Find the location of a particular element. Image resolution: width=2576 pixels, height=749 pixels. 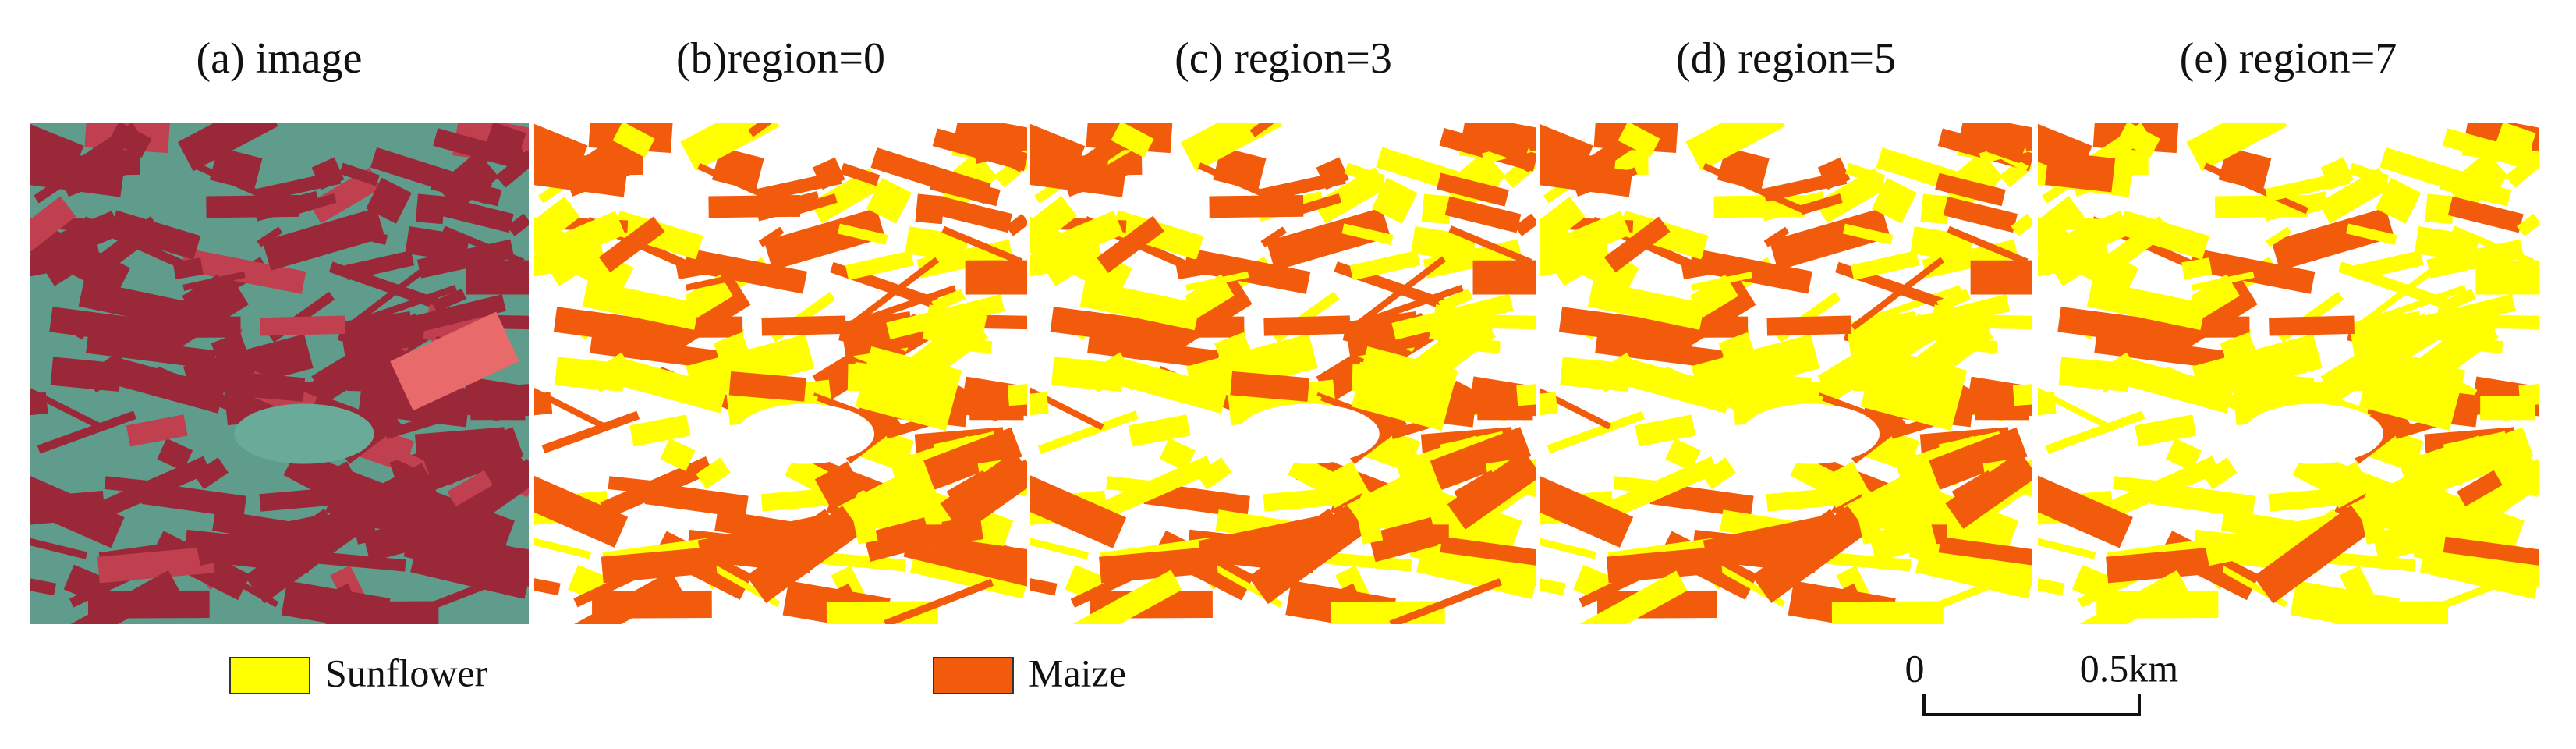

legend-swatch is located at coordinates (973, 675).